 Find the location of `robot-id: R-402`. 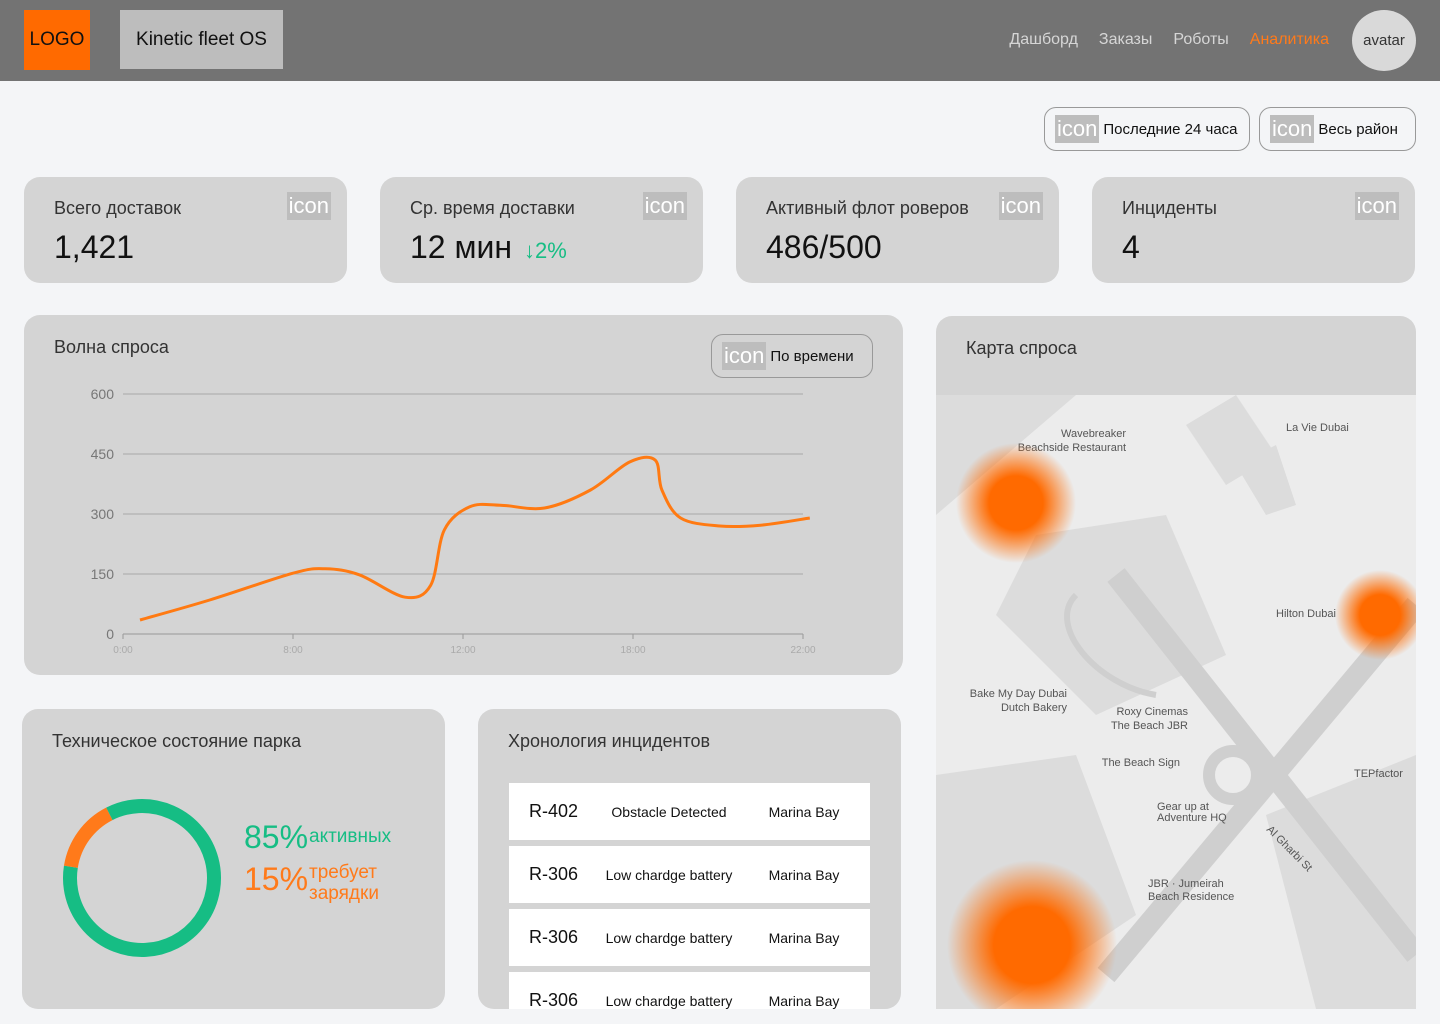

robot-id: R-402 is located at coordinates (554, 811).